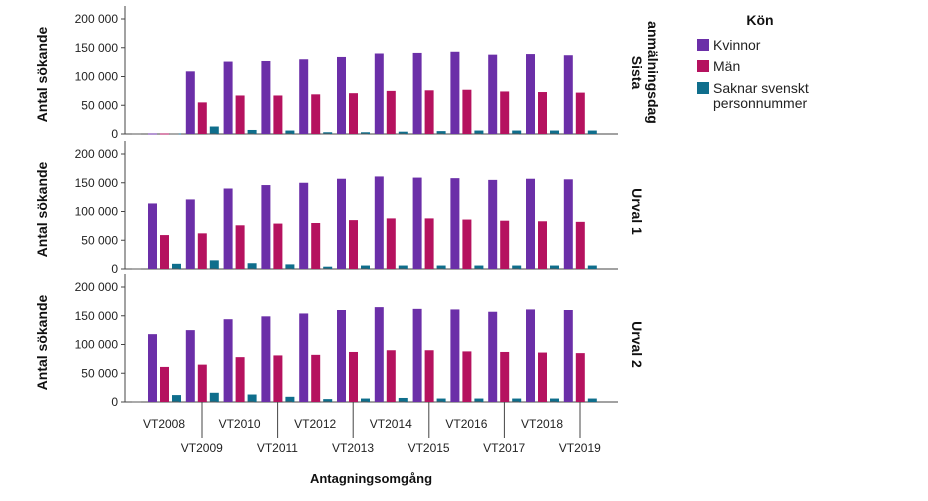 Image resolution: width=928 pixels, height=501 pixels. I want to click on x-tick-label: VT2016, so click(466, 424).